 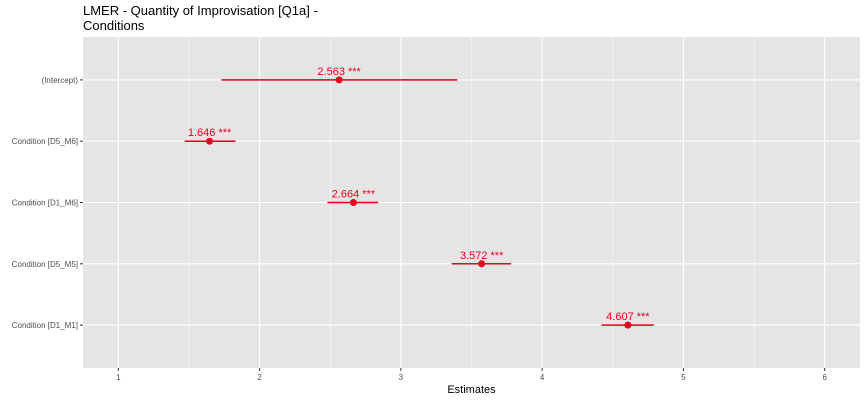 What do you see at coordinates (210, 133) in the screenshot?
I see `estimate-label: 1.646 ***` at bounding box center [210, 133].